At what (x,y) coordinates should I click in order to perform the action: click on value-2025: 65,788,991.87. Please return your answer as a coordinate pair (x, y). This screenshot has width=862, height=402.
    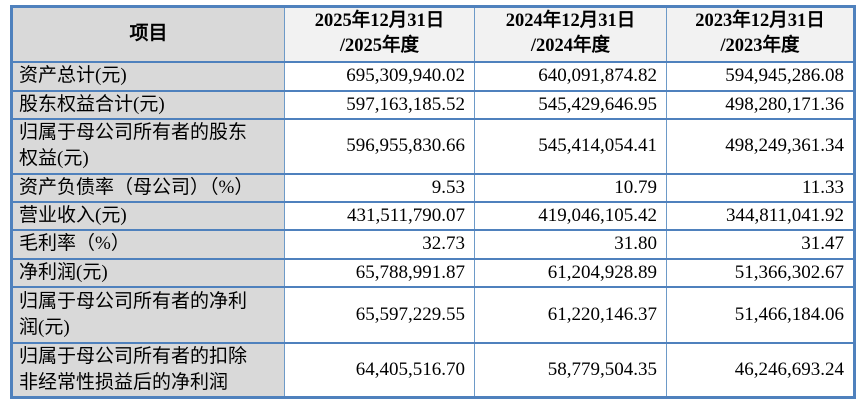
    Looking at the image, I should click on (379, 272).